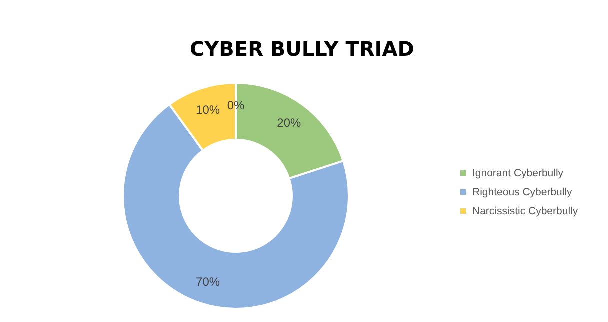 This screenshot has width=608, height=322. What do you see at coordinates (523, 192) in the screenshot?
I see `legend-label: Righteous Cyberbully` at bounding box center [523, 192].